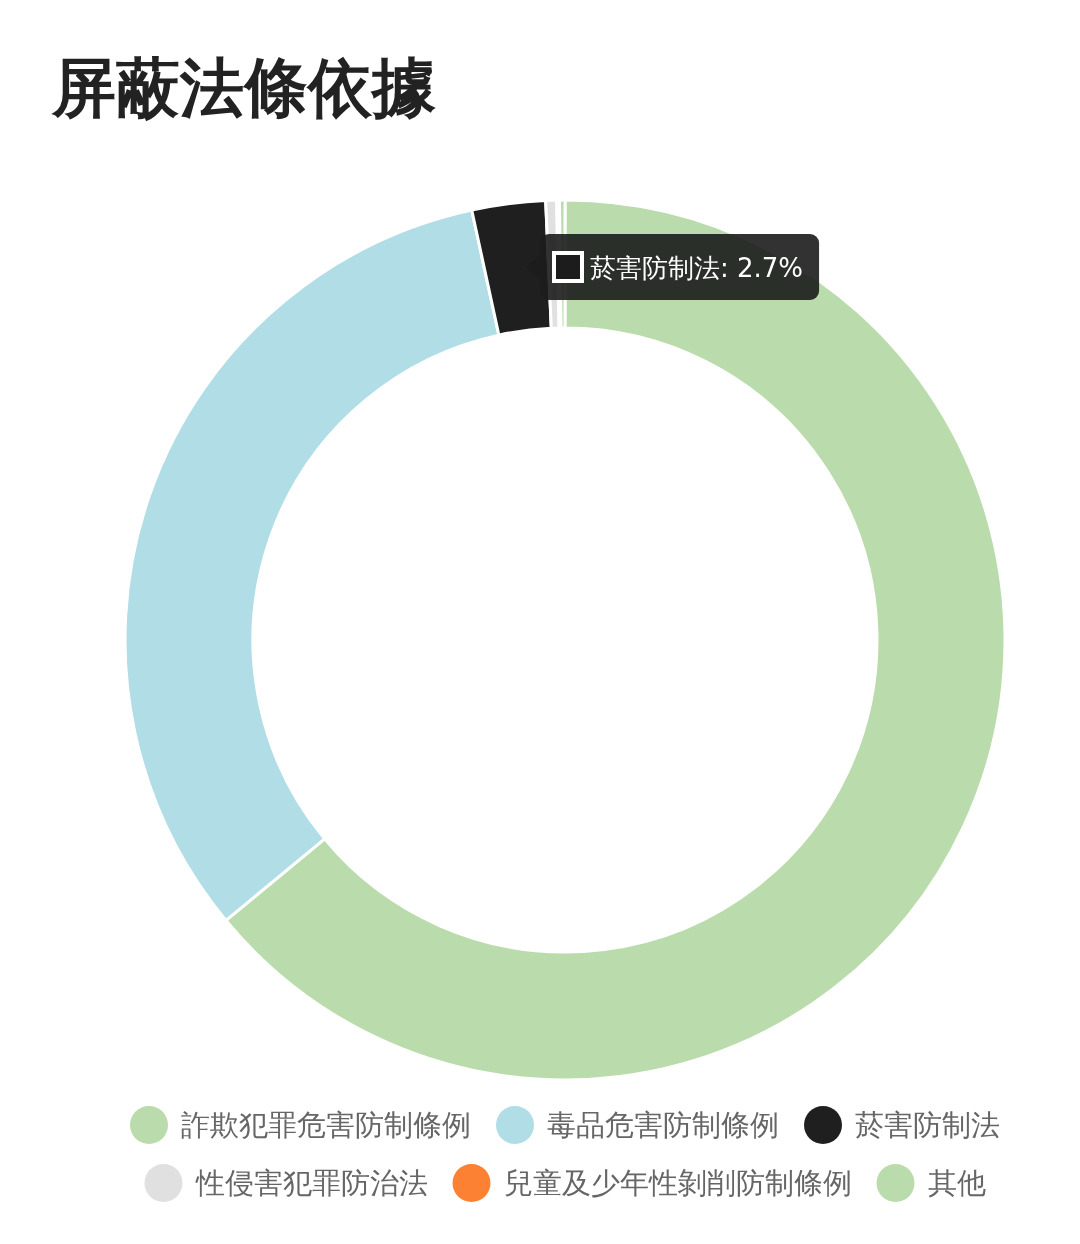 The height and width of the screenshot is (1244, 1080). Describe the element at coordinates (956, 1183) in the screenshot. I see `legend-label: 其他` at that location.